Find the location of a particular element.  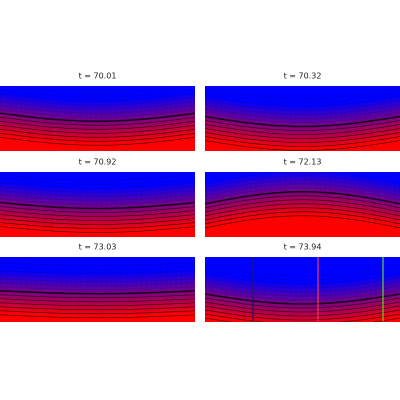

panel: t = 73.03 is located at coordinates (97, 282).